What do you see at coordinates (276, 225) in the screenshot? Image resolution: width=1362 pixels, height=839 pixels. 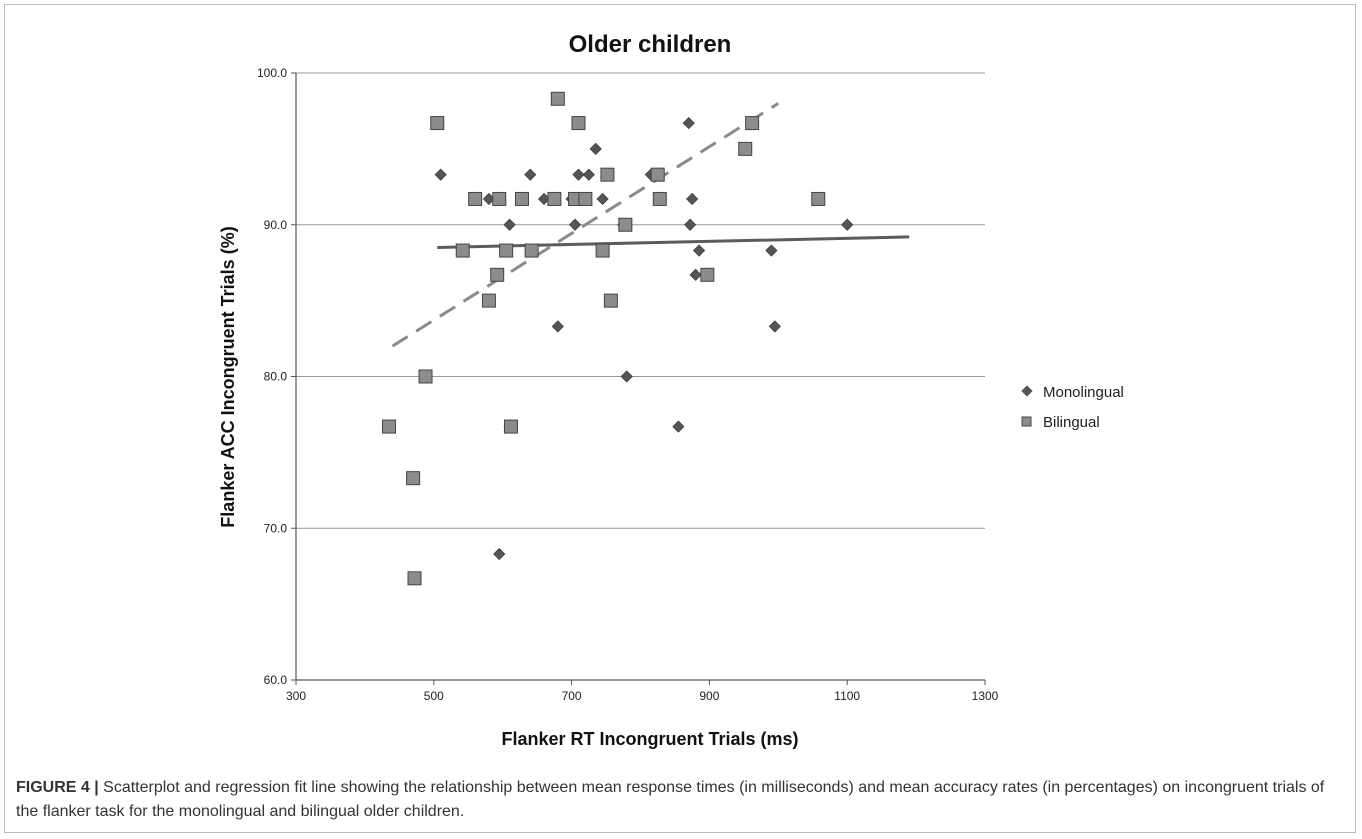 I see `y-tick-label: 90.0` at bounding box center [276, 225].